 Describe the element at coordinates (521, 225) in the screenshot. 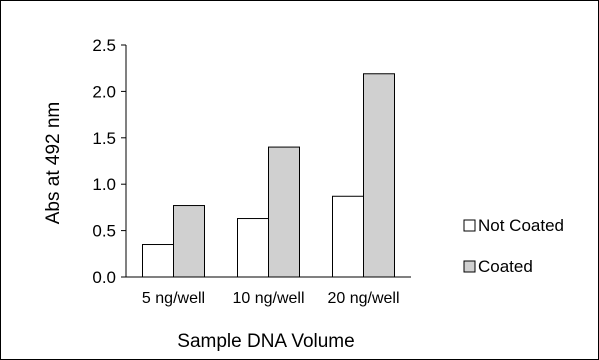

I see `legend-label: Not Coated` at that location.